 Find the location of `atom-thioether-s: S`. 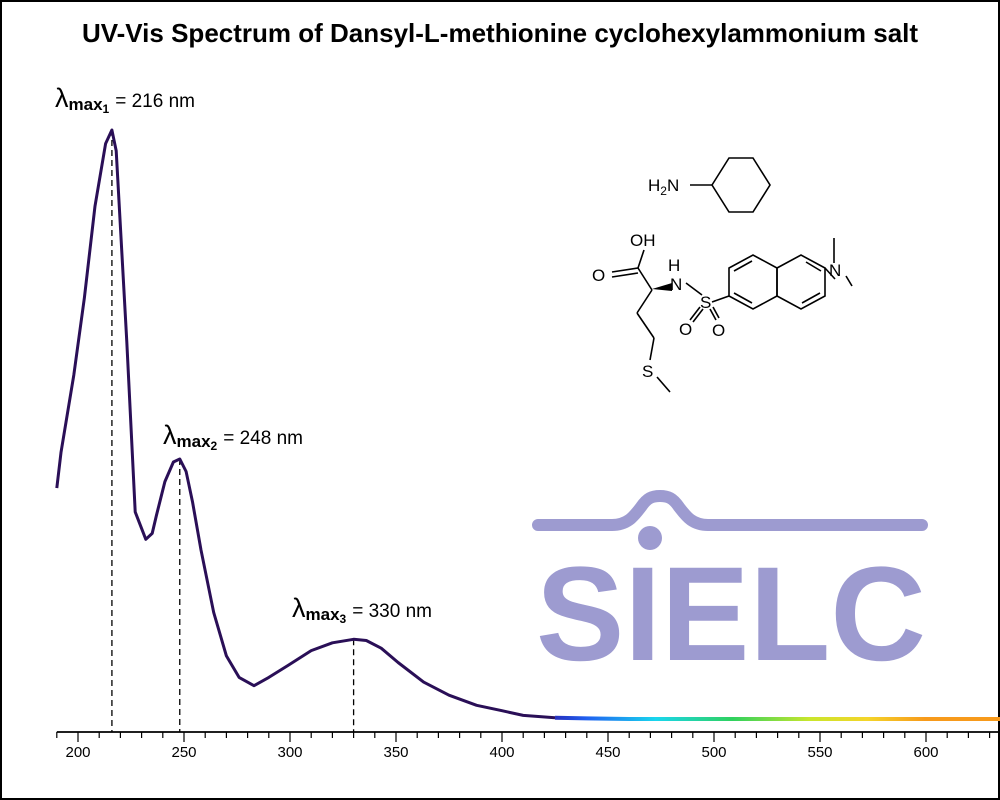

atom-thioether-s: S is located at coordinates (647, 371).